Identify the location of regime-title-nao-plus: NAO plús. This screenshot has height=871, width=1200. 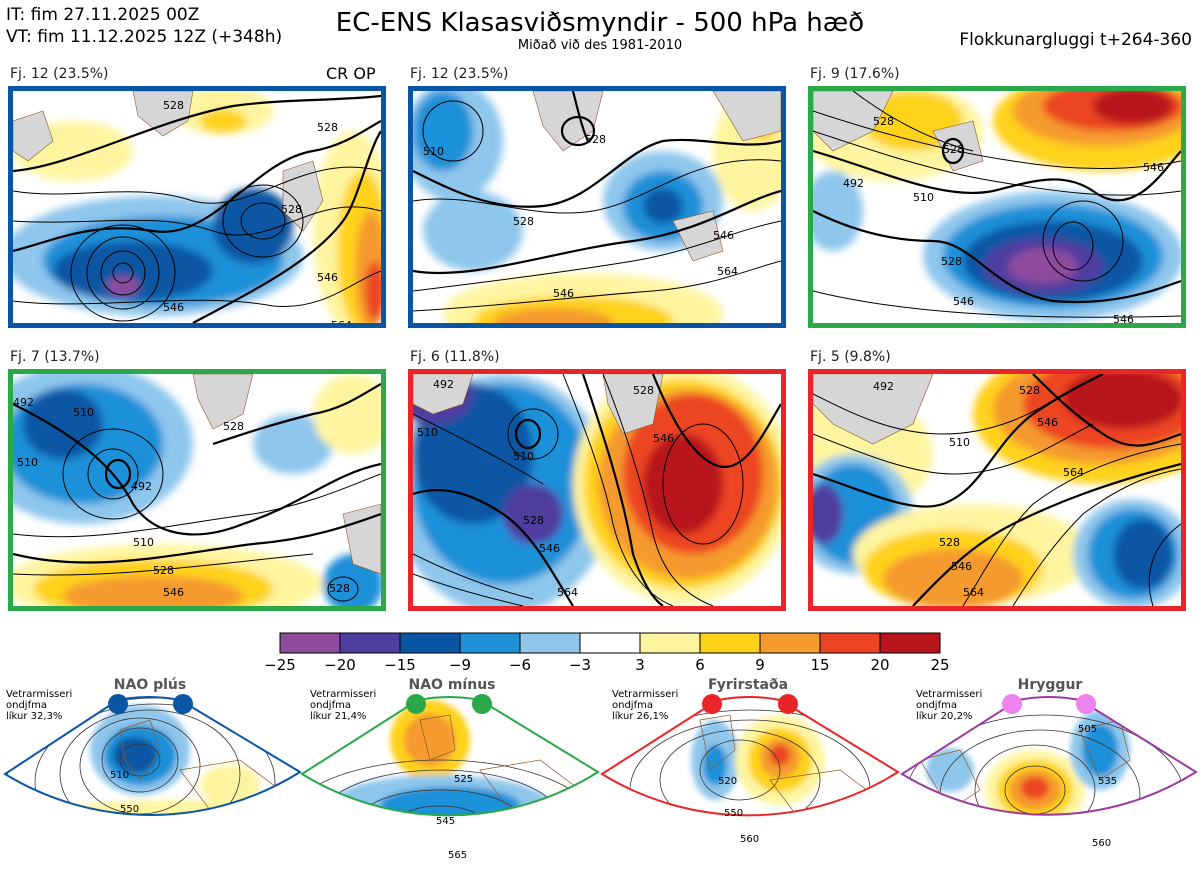
(150, 685).